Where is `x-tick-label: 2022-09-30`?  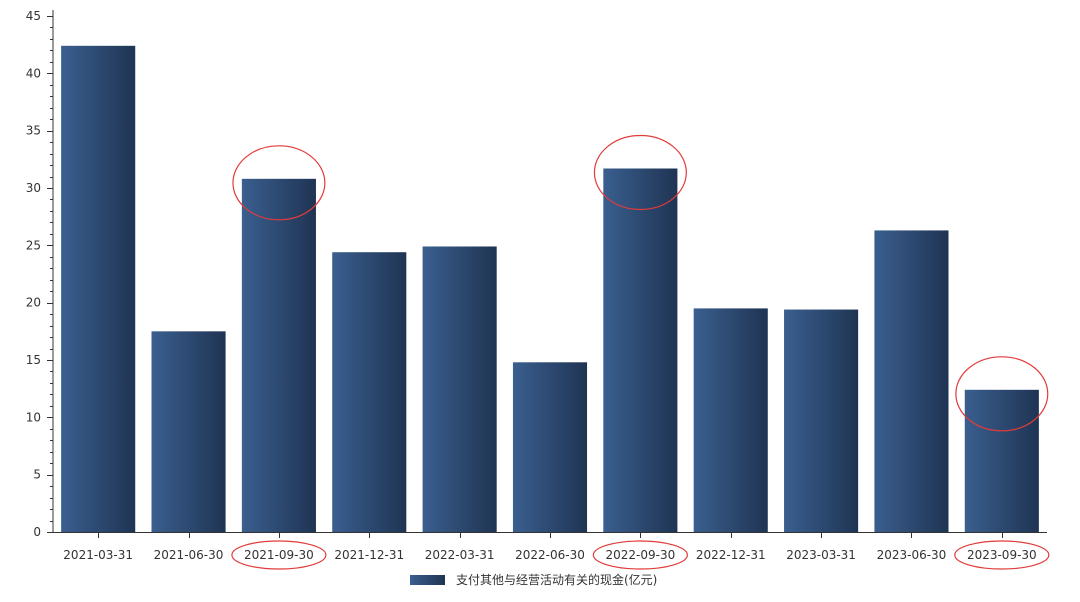
x-tick-label: 2022-09-30 is located at coordinates (640, 555).